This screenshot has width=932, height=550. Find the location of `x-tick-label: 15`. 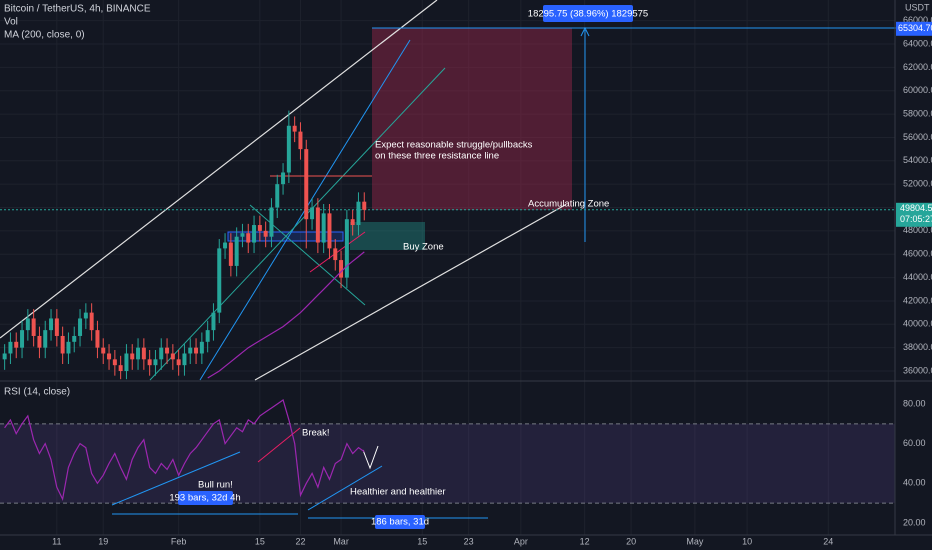

x-tick-label: 15 is located at coordinates (422, 541).